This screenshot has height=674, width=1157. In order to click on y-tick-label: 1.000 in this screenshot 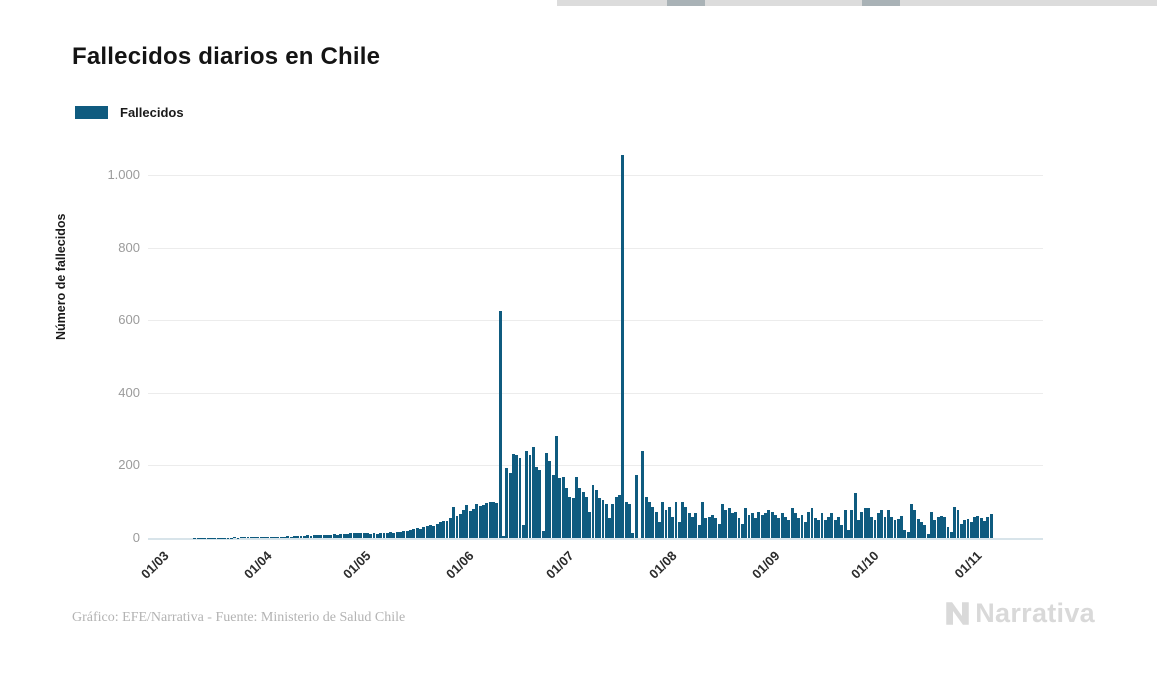, I will do `click(123, 175)`.